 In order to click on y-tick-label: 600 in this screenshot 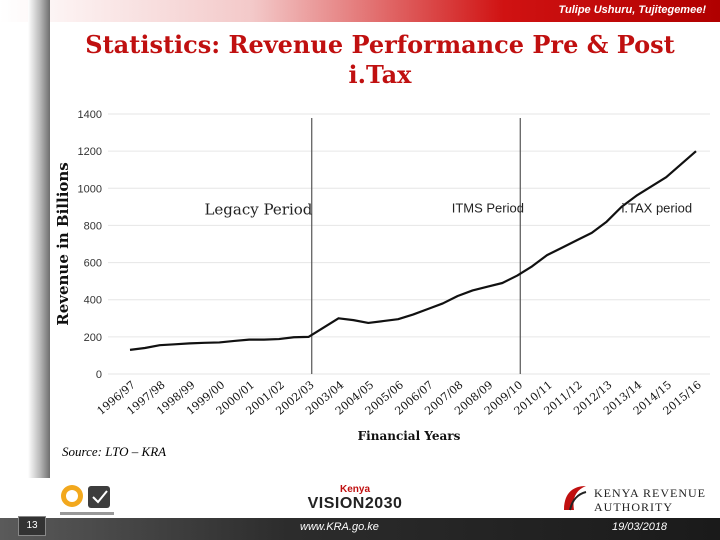, I will do `click(93, 264)`.